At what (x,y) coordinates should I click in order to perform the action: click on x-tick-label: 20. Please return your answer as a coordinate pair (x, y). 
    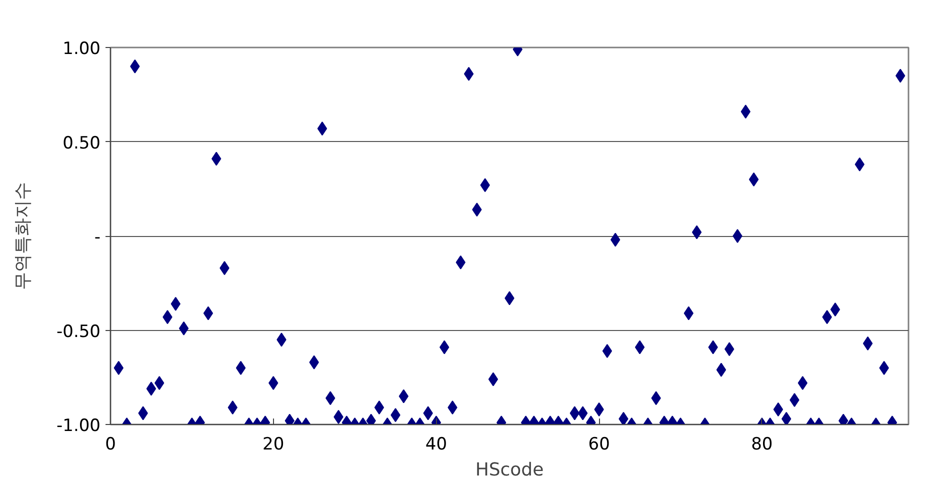
    Looking at the image, I should click on (273, 444).